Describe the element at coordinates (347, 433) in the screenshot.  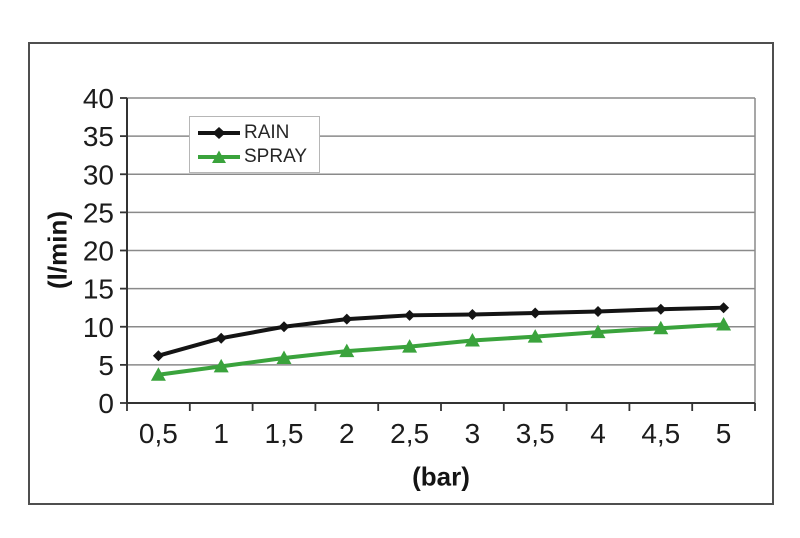
I see `svg-text: 2` at that location.